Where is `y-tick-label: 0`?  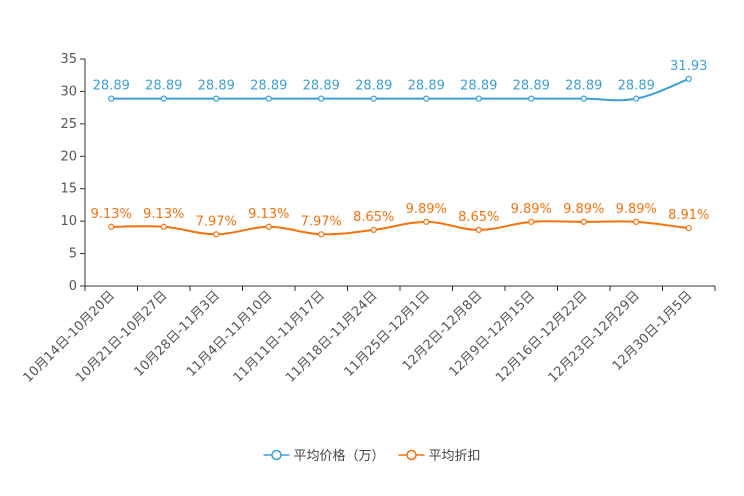 y-tick-label: 0 is located at coordinates (73, 286).